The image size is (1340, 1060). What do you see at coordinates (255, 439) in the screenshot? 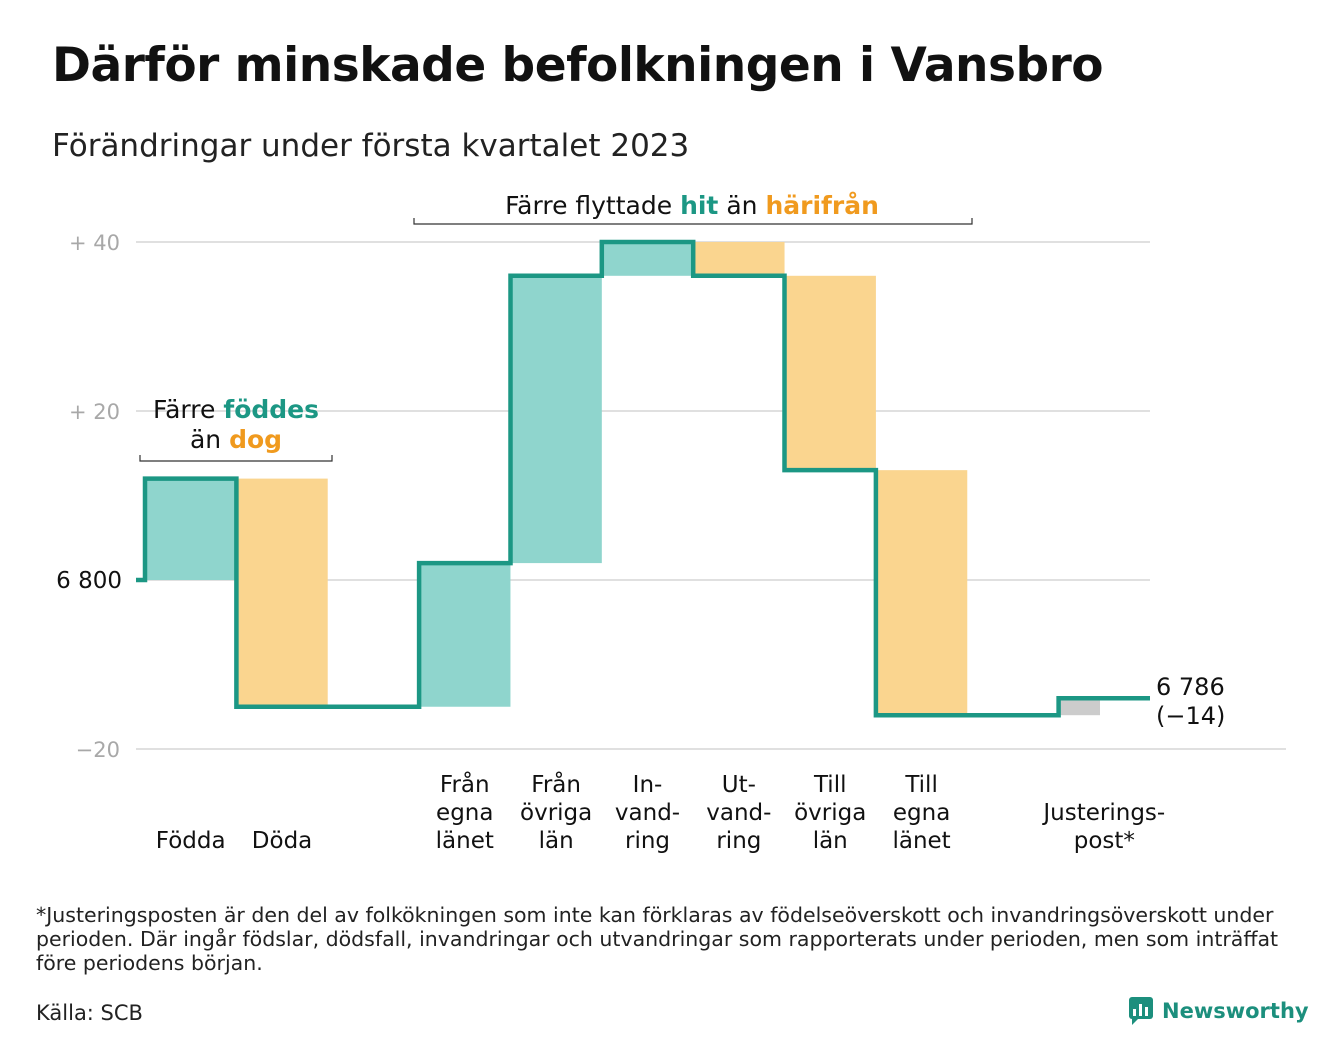
I see `annotation-highlight: dog` at bounding box center [255, 439].